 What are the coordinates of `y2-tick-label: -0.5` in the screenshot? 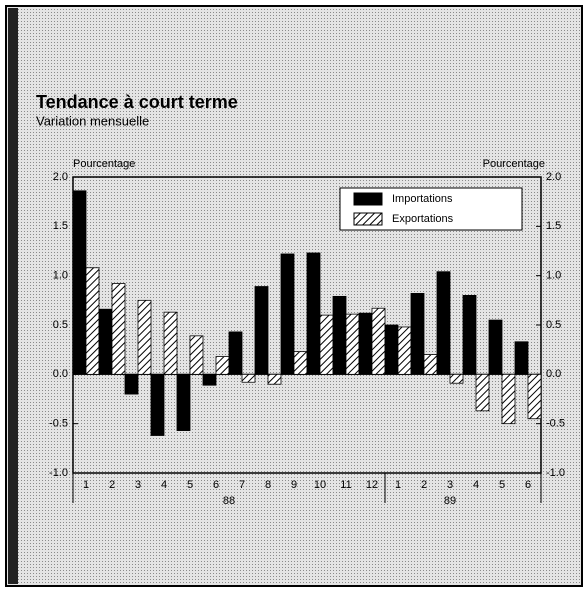 It's located at (555, 424).